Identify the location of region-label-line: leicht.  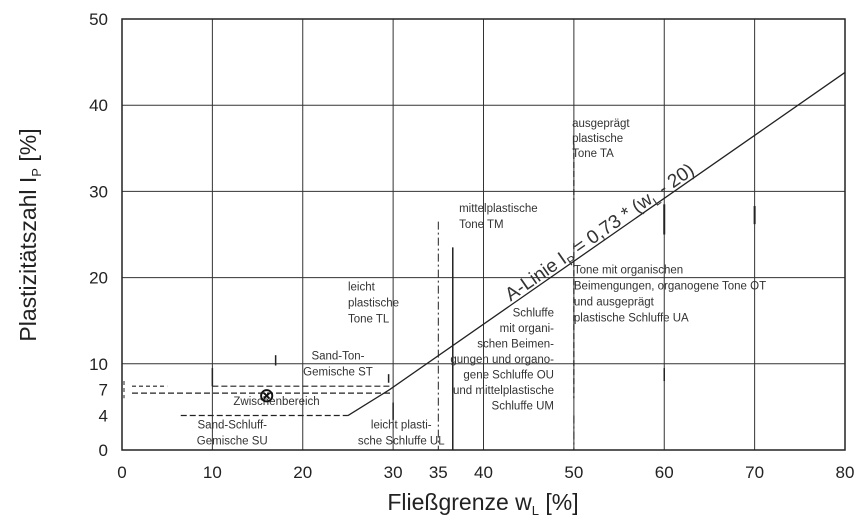
(362, 288).